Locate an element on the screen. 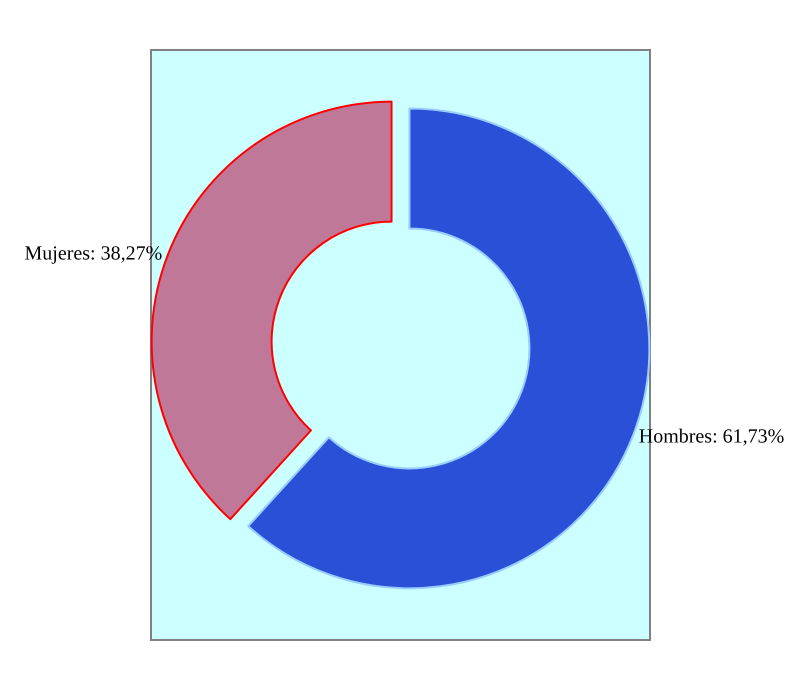  slice-label: Mujeres: 38,27% is located at coordinates (93, 253).